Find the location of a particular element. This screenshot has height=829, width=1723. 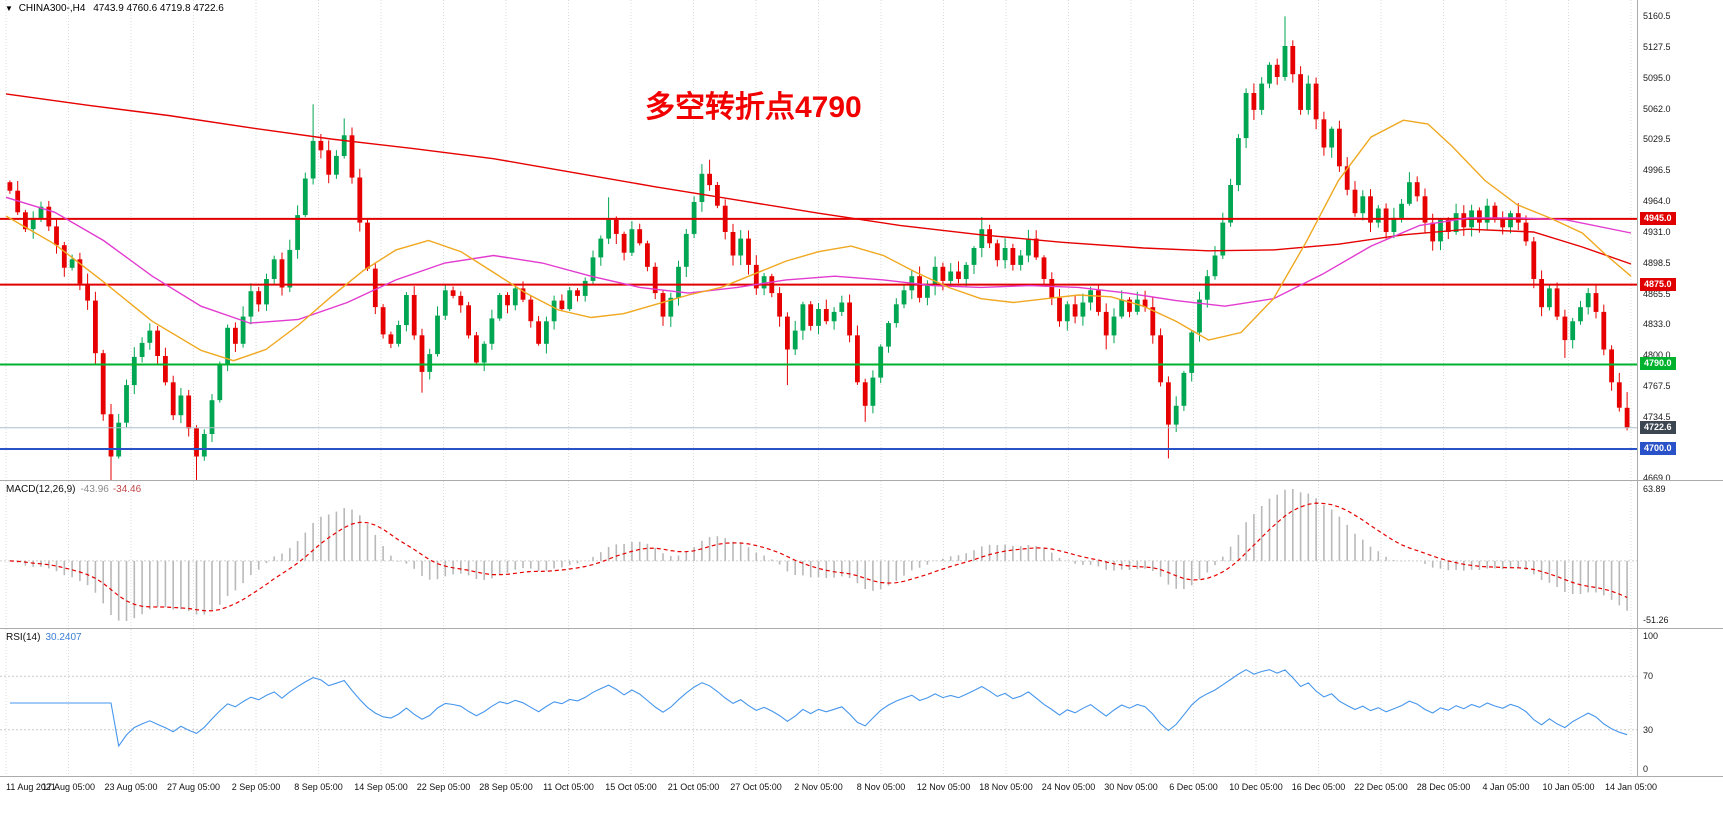

time-axis-label: 14 Sep 05:00 is located at coordinates (381, 787).